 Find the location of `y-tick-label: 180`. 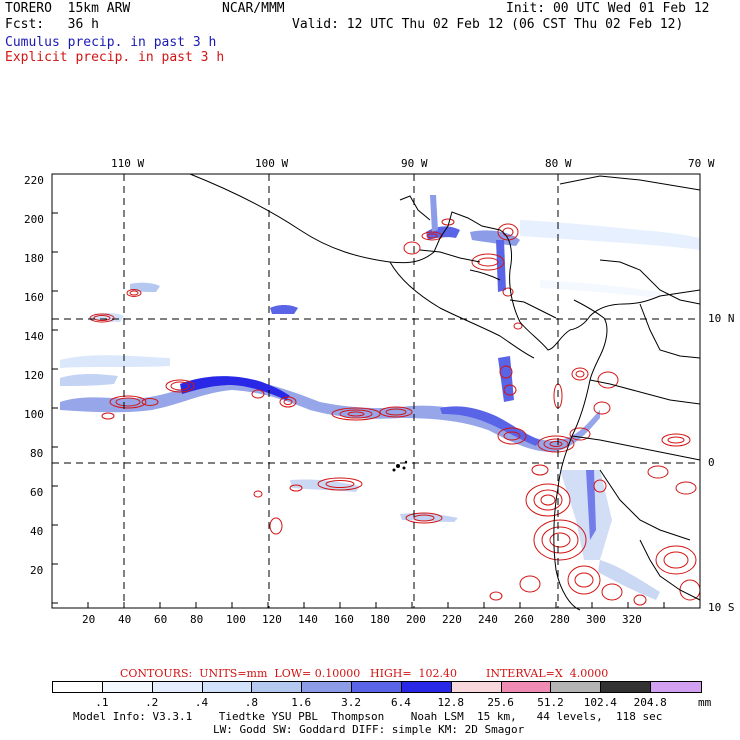

y-tick-label: 180 is located at coordinates (34, 258).